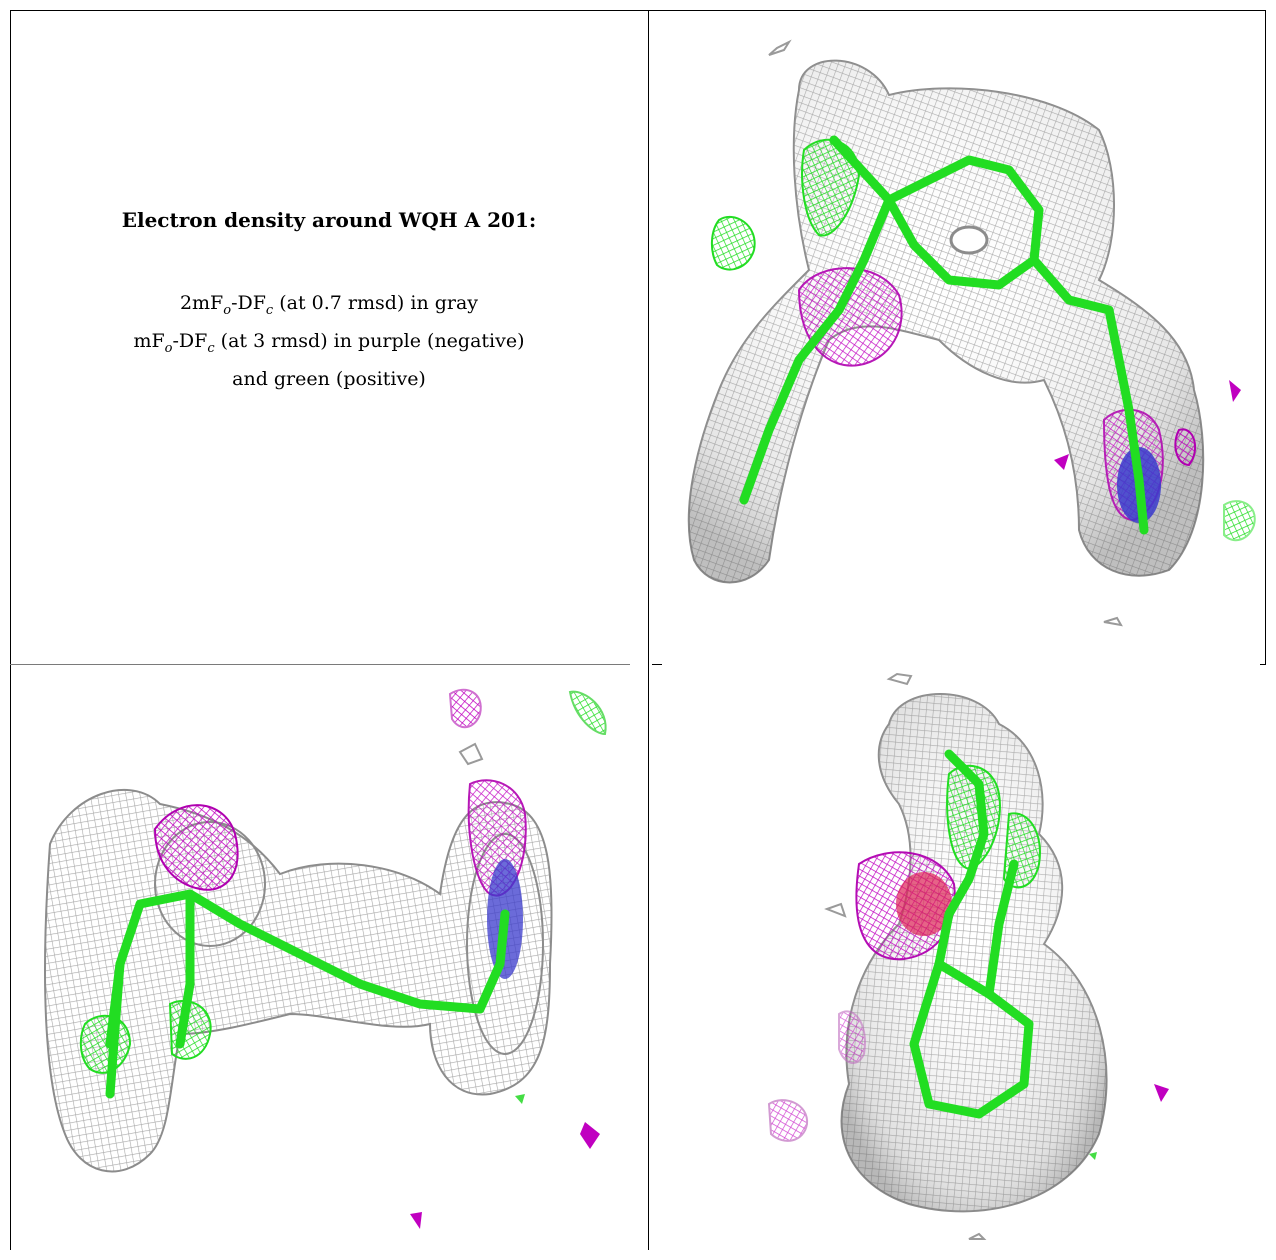  What do you see at coordinates (329, 378) in the screenshot?
I see `caption-line-positive: and green (positive)` at bounding box center [329, 378].